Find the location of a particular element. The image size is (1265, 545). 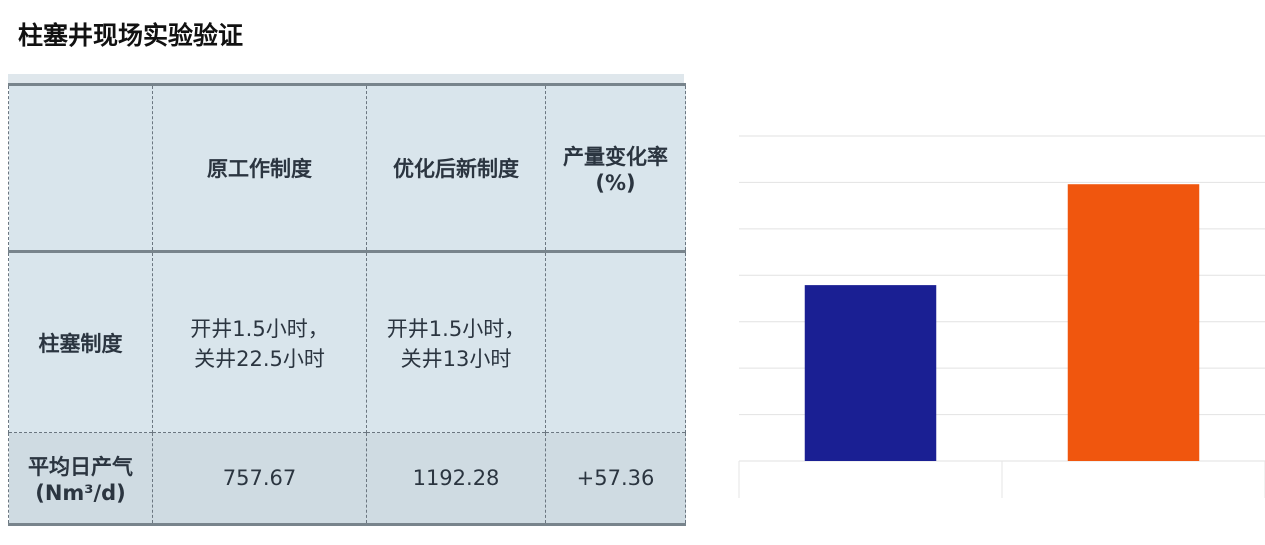

cell-optimized-schedule: 开井1.5小时， 关井13小时 is located at coordinates (456, 342).